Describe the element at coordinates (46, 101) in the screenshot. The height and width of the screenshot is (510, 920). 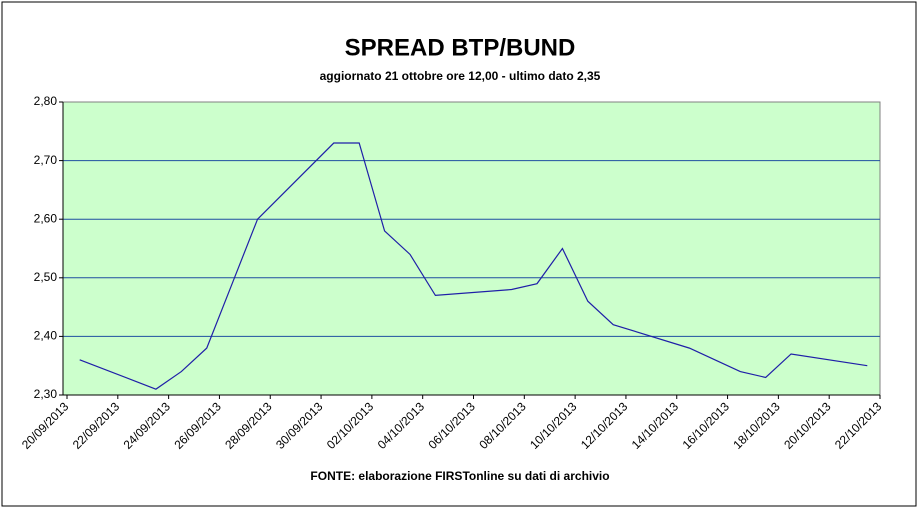
I see `y-tick-label: 2,80` at that location.